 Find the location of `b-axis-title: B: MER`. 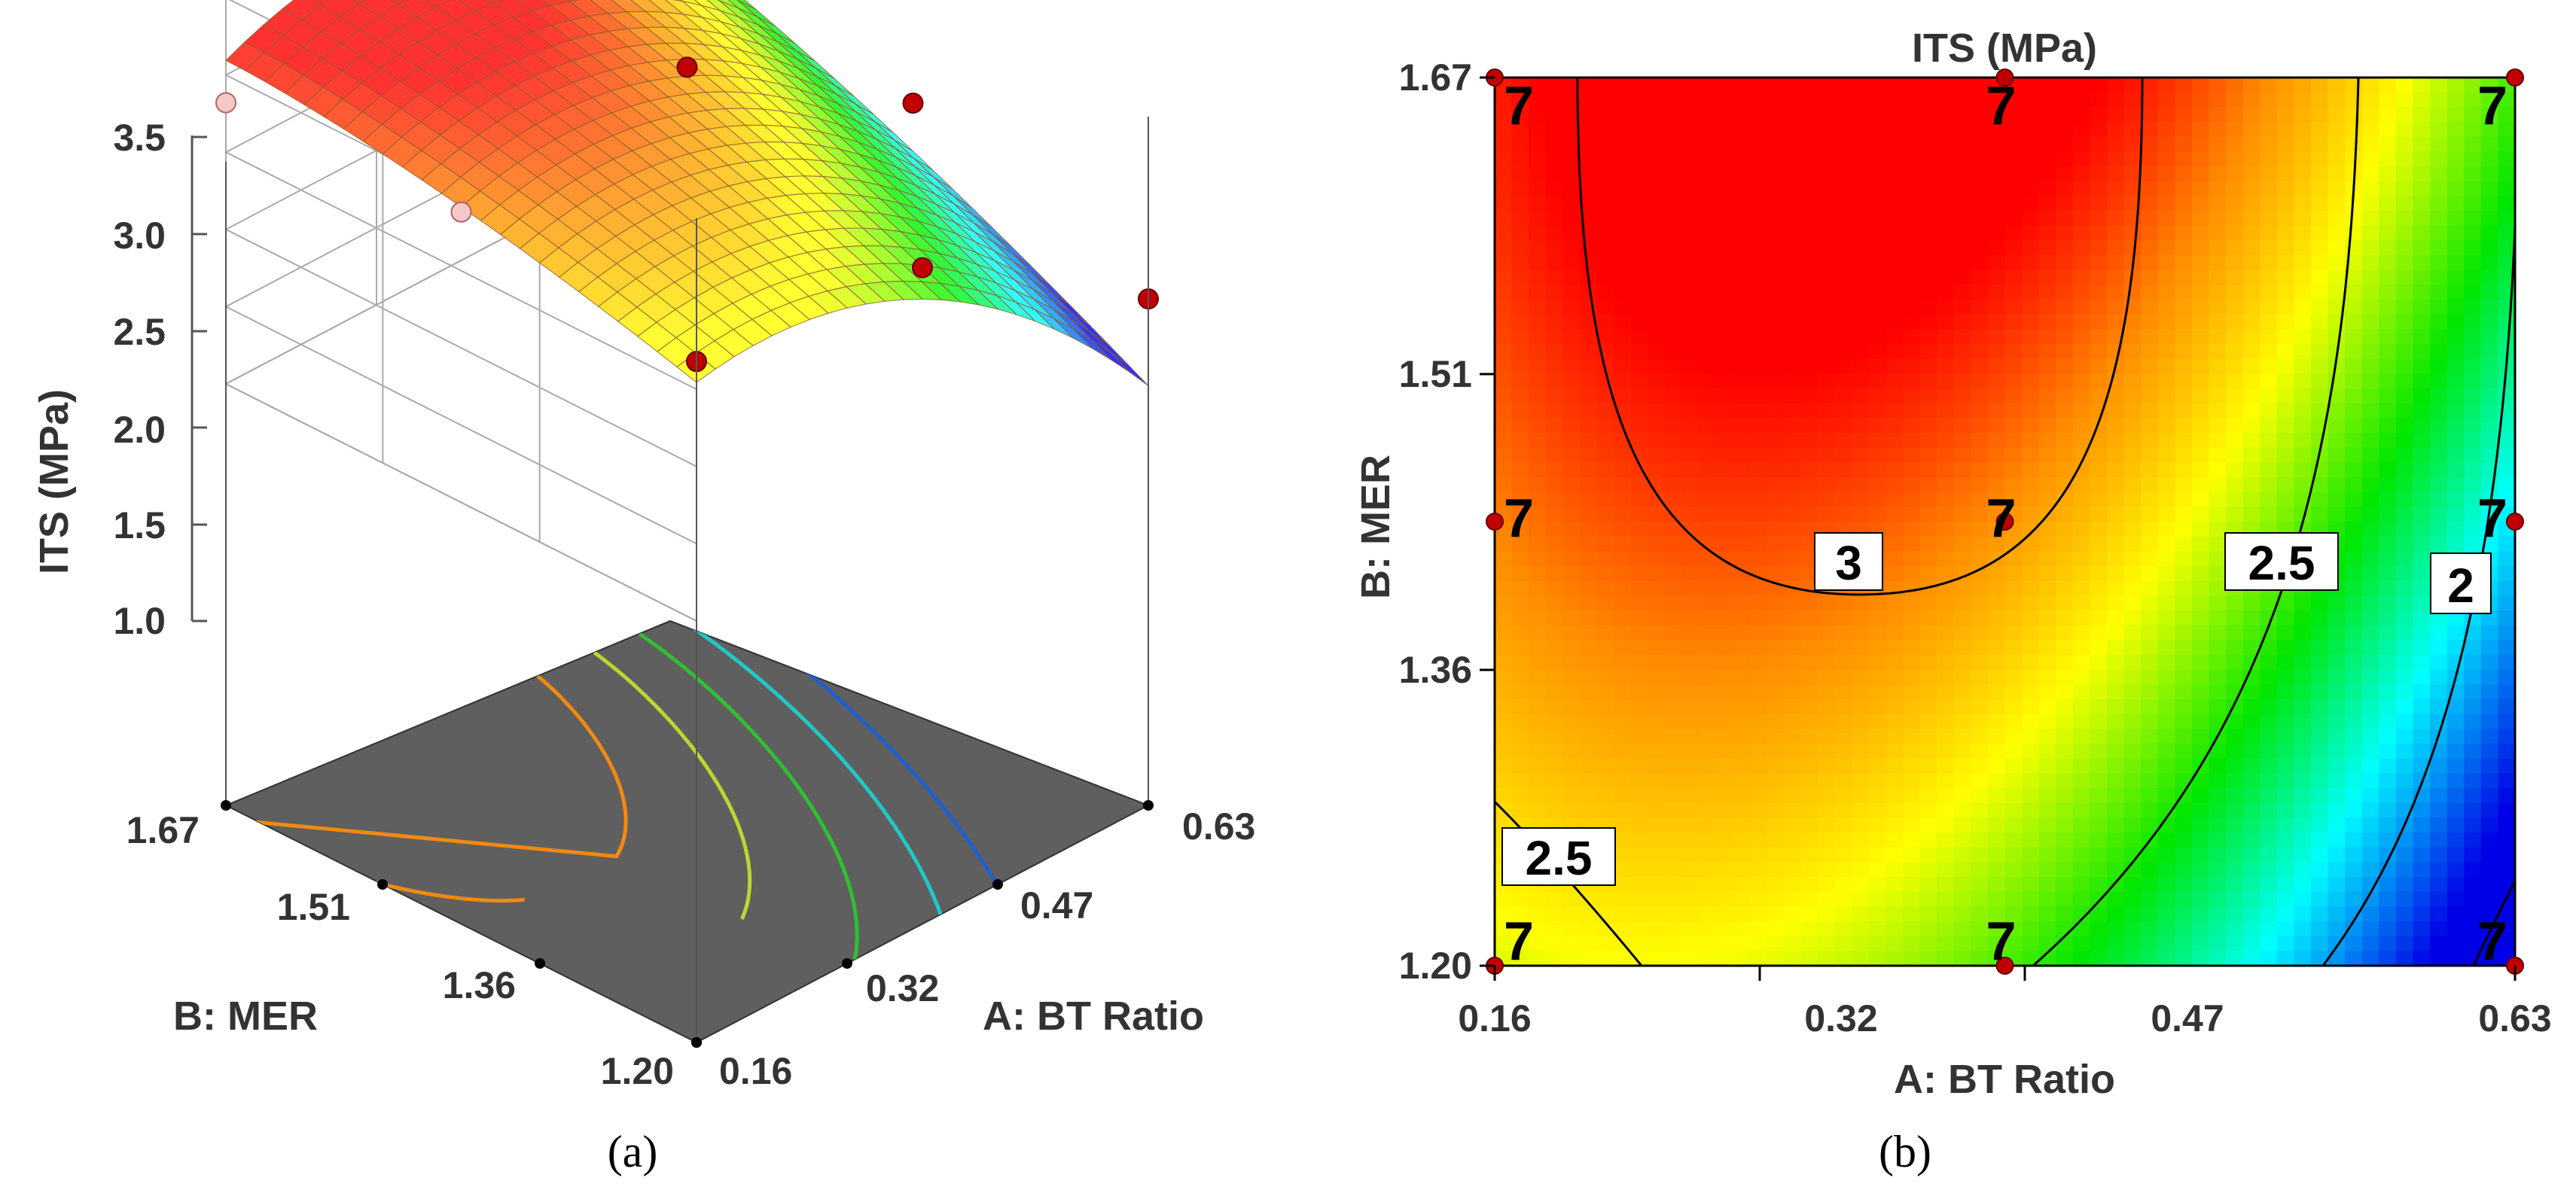

b-axis-title: B: MER is located at coordinates (245, 1017).